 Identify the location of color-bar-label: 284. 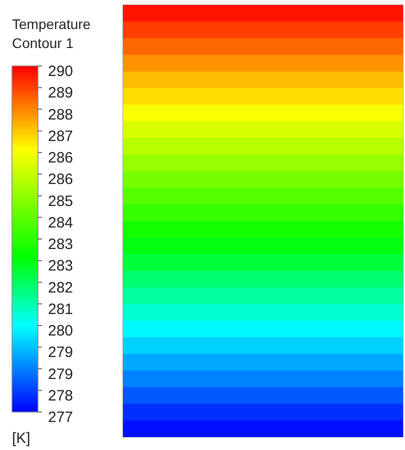
(61, 223).